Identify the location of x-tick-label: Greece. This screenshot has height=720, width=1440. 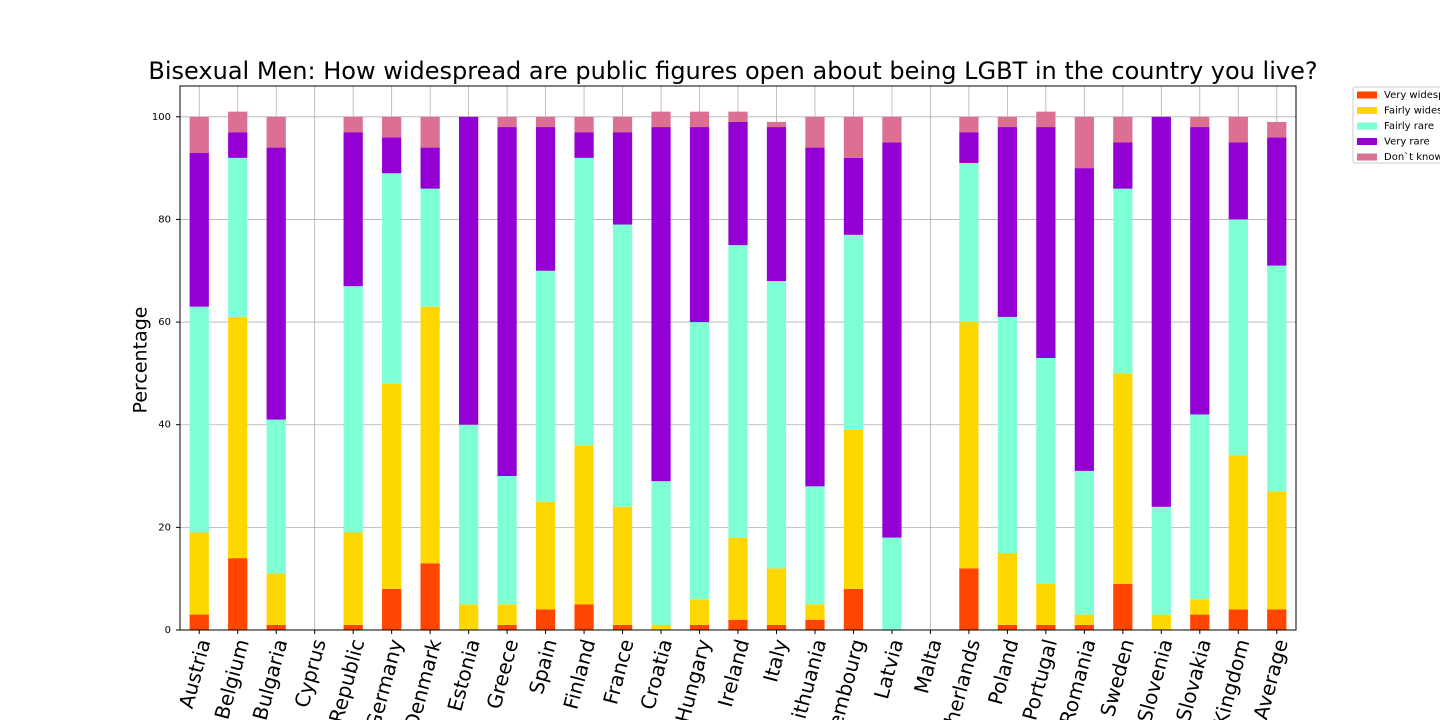
(503, 674).